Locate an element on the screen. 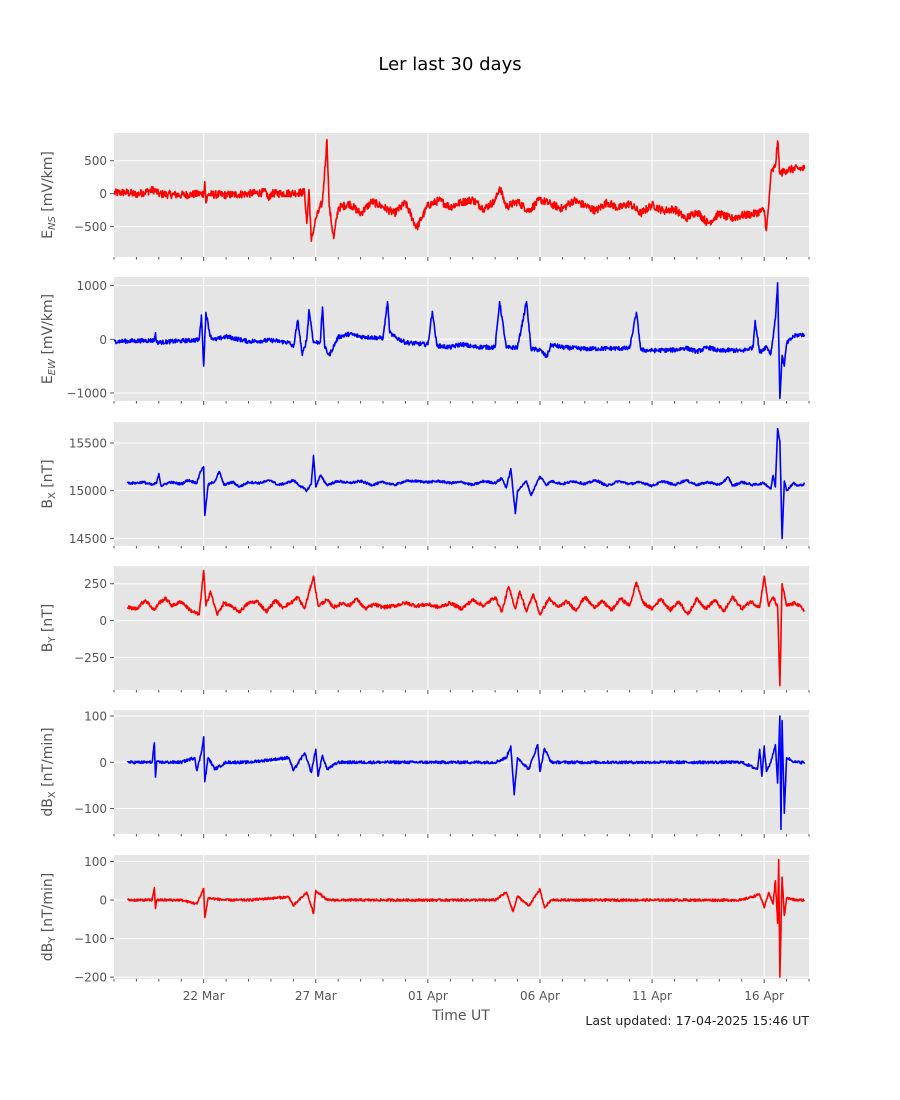  y-axis-label: BY [nT] is located at coordinates (49, 628).